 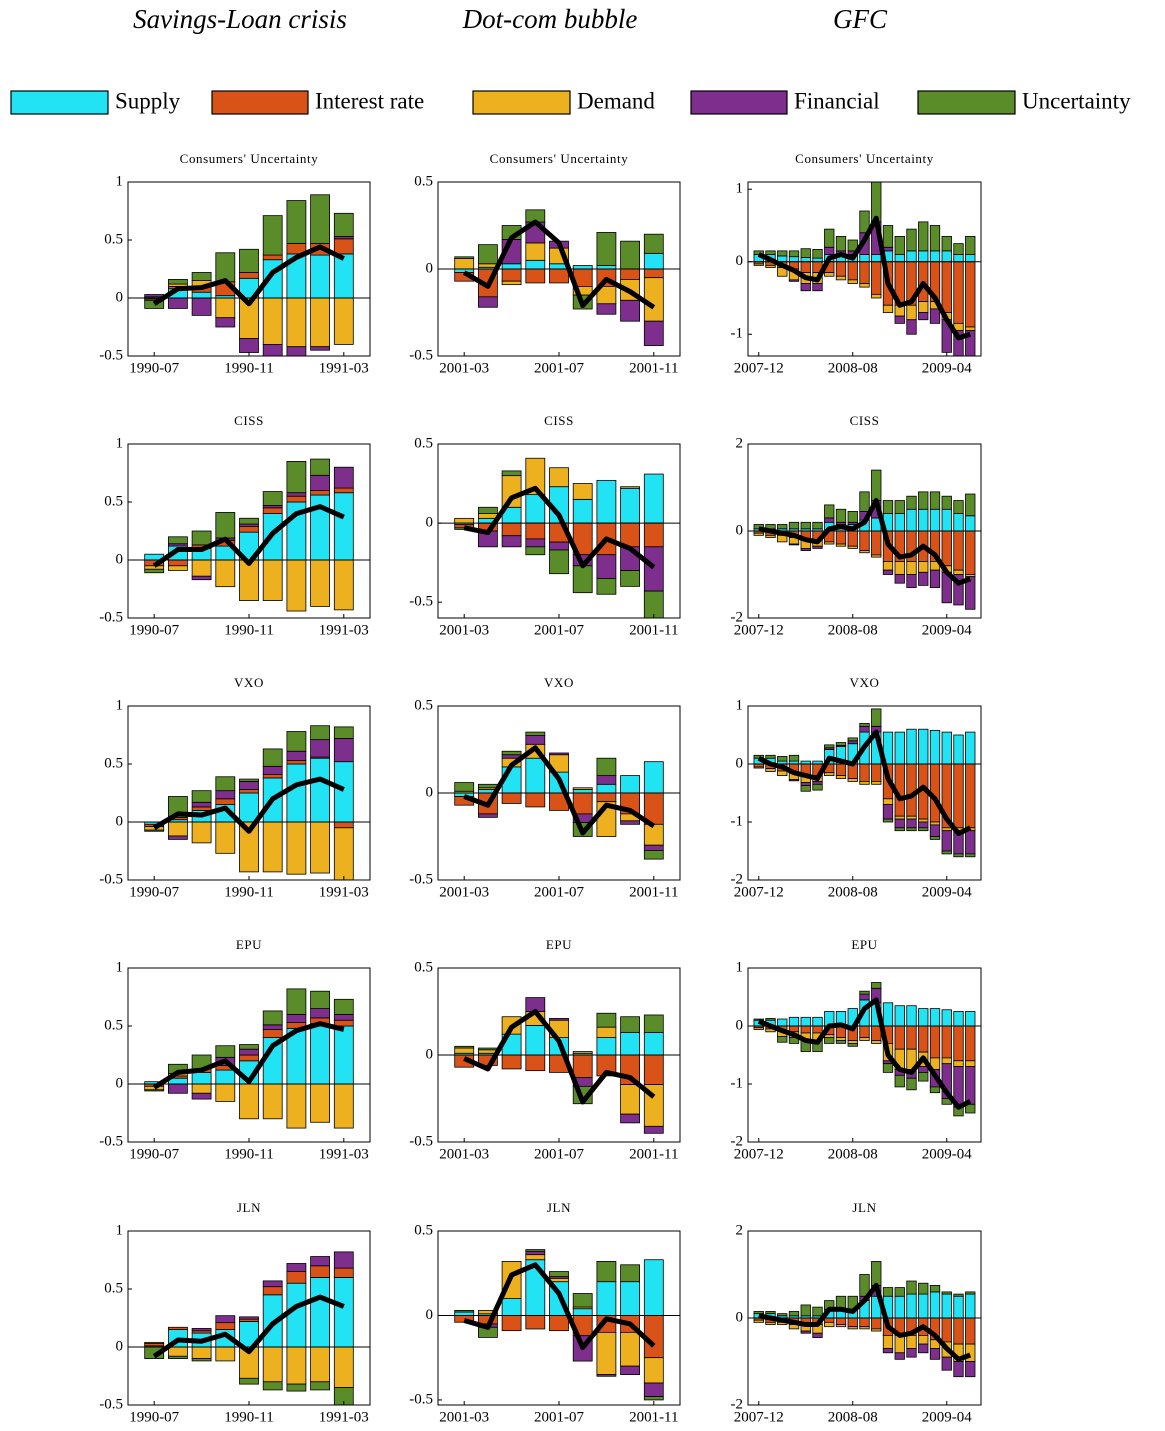 What do you see at coordinates (737, 879) in the screenshot?
I see `y-tick-label: -2` at bounding box center [737, 879].